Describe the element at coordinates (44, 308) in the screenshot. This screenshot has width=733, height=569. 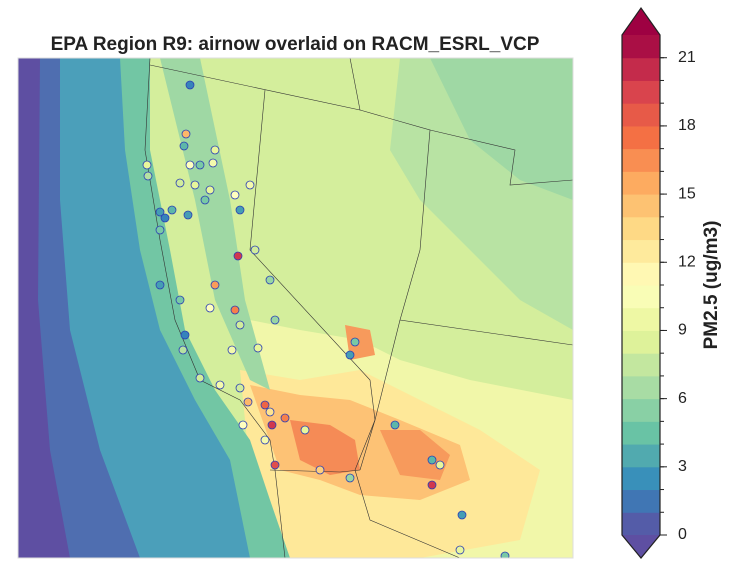
I see `ocean-contour` at that location.